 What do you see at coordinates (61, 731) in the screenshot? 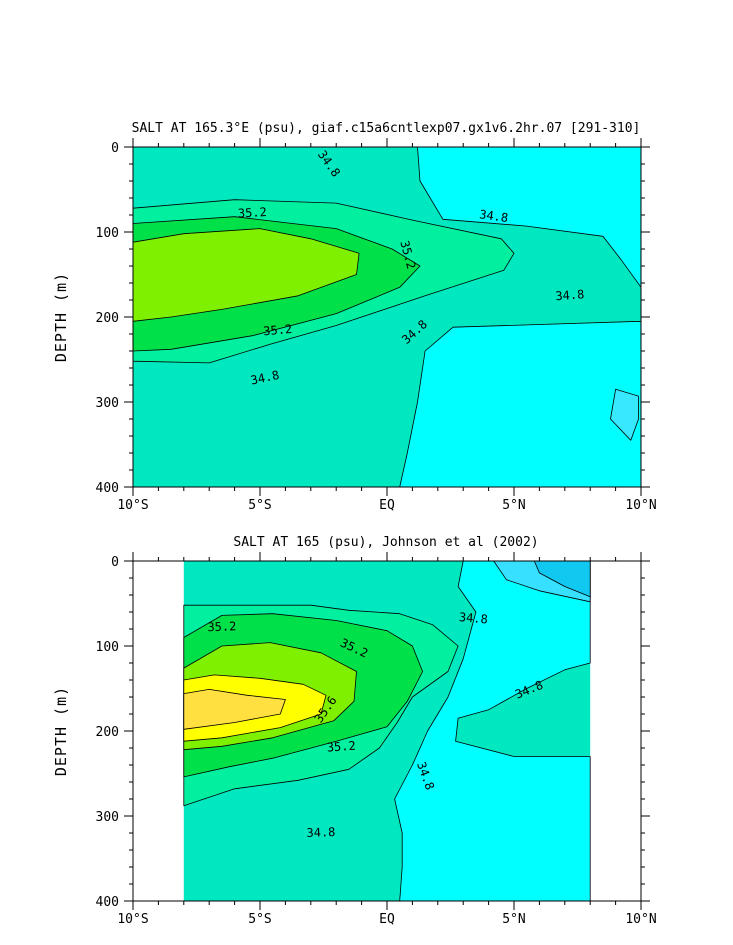
I see `observed-y-axis-label: DEPTH (m)` at bounding box center [61, 731].